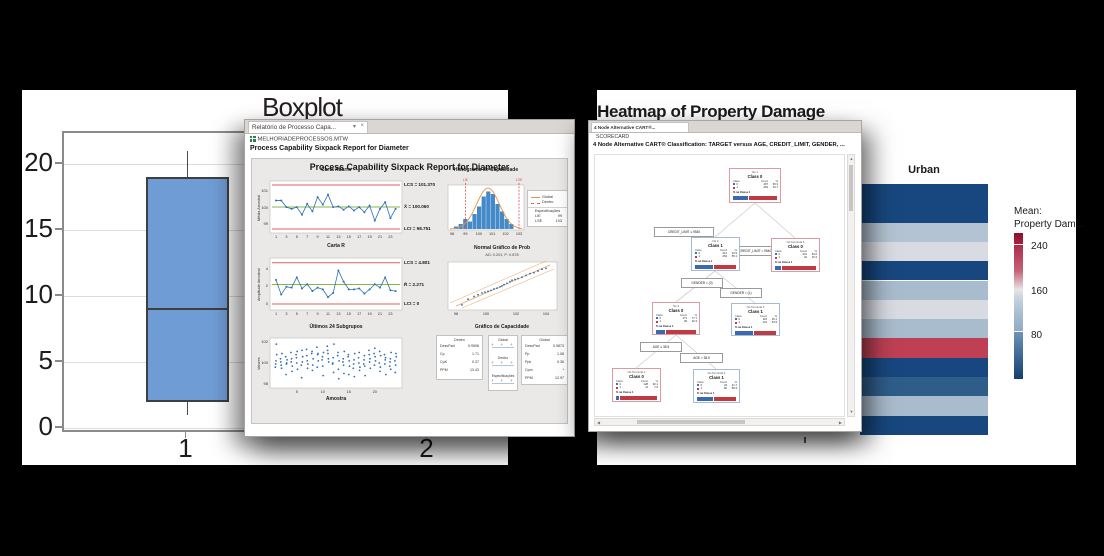 The image size is (1104, 556). I want to click on sixpack-svg, so click(413, 284).